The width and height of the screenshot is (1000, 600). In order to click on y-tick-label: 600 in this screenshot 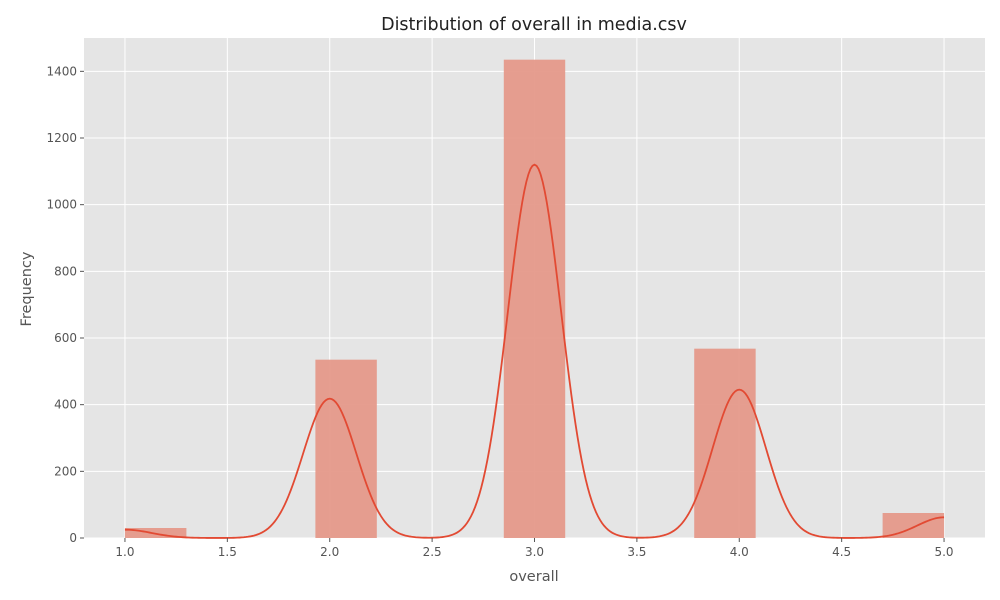, I will do `click(65, 338)`.